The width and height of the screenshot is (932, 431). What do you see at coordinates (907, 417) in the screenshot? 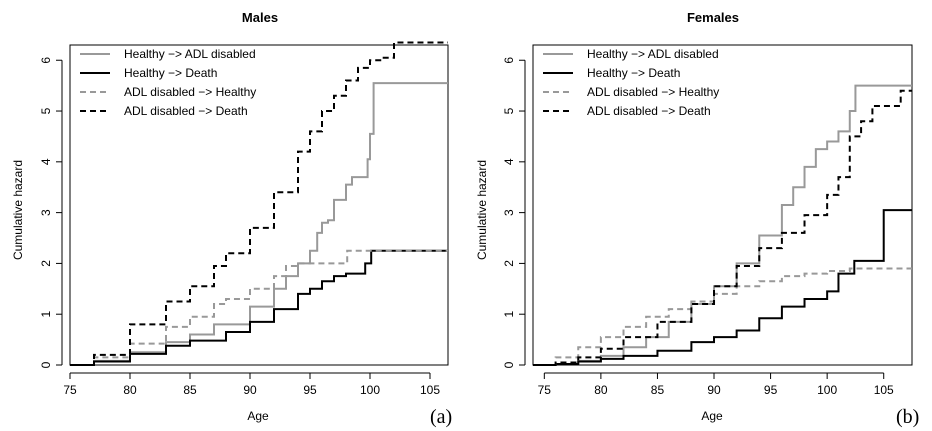
I see `panel-label: (b)` at bounding box center [907, 417].